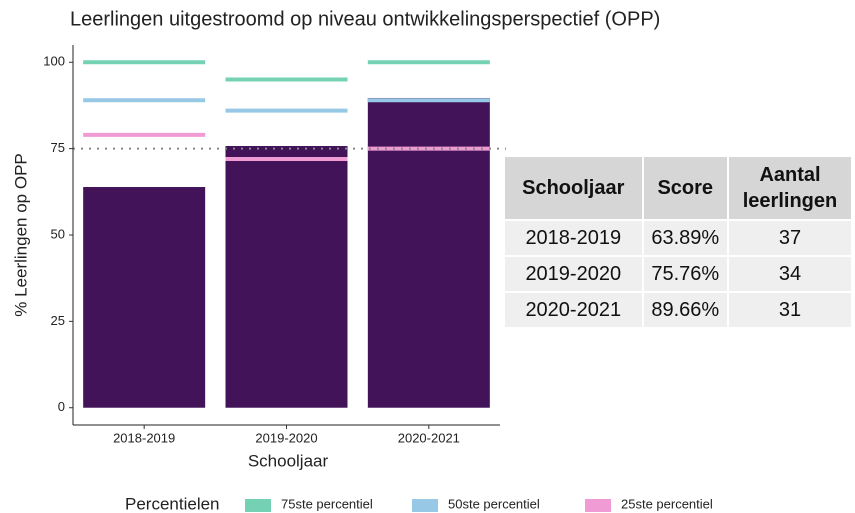 The height and width of the screenshot is (513, 855). Describe the element at coordinates (790, 238) in the screenshot. I see `table-cell: 37` at that location.